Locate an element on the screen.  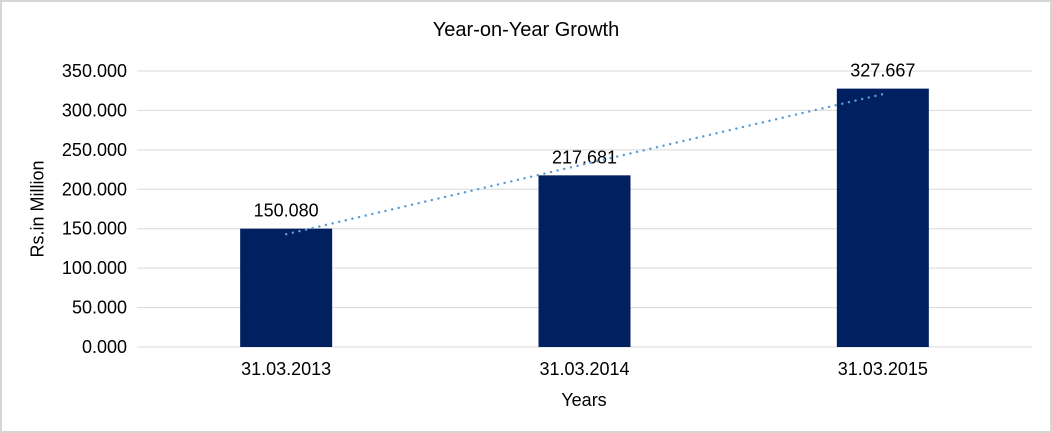
data-label: 327.667 is located at coordinates (882, 71).